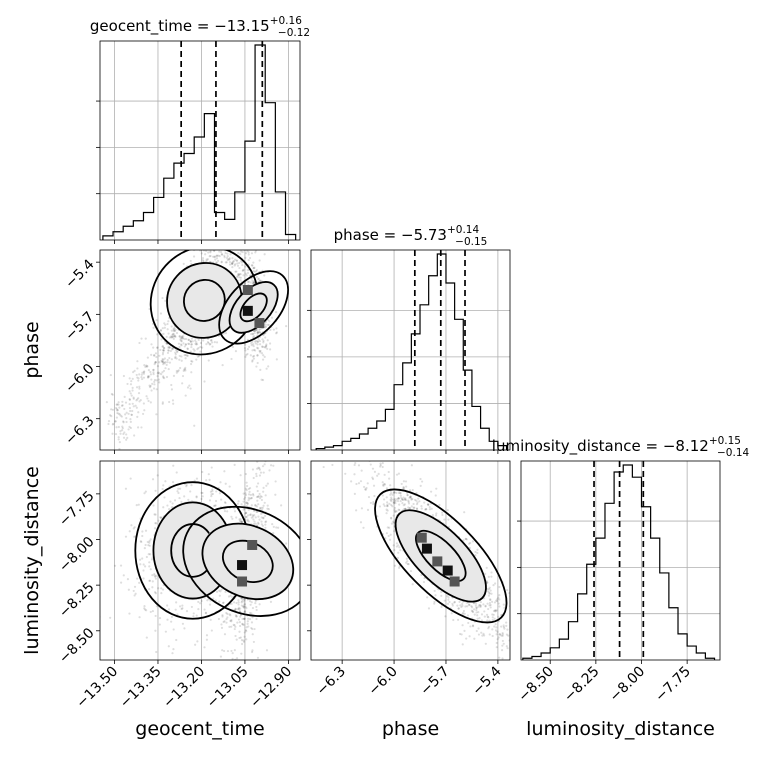  What do you see at coordinates (141, 688) in the screenshot?
I see `x-tick-label: −13.35` at bounding box center [141, 688].